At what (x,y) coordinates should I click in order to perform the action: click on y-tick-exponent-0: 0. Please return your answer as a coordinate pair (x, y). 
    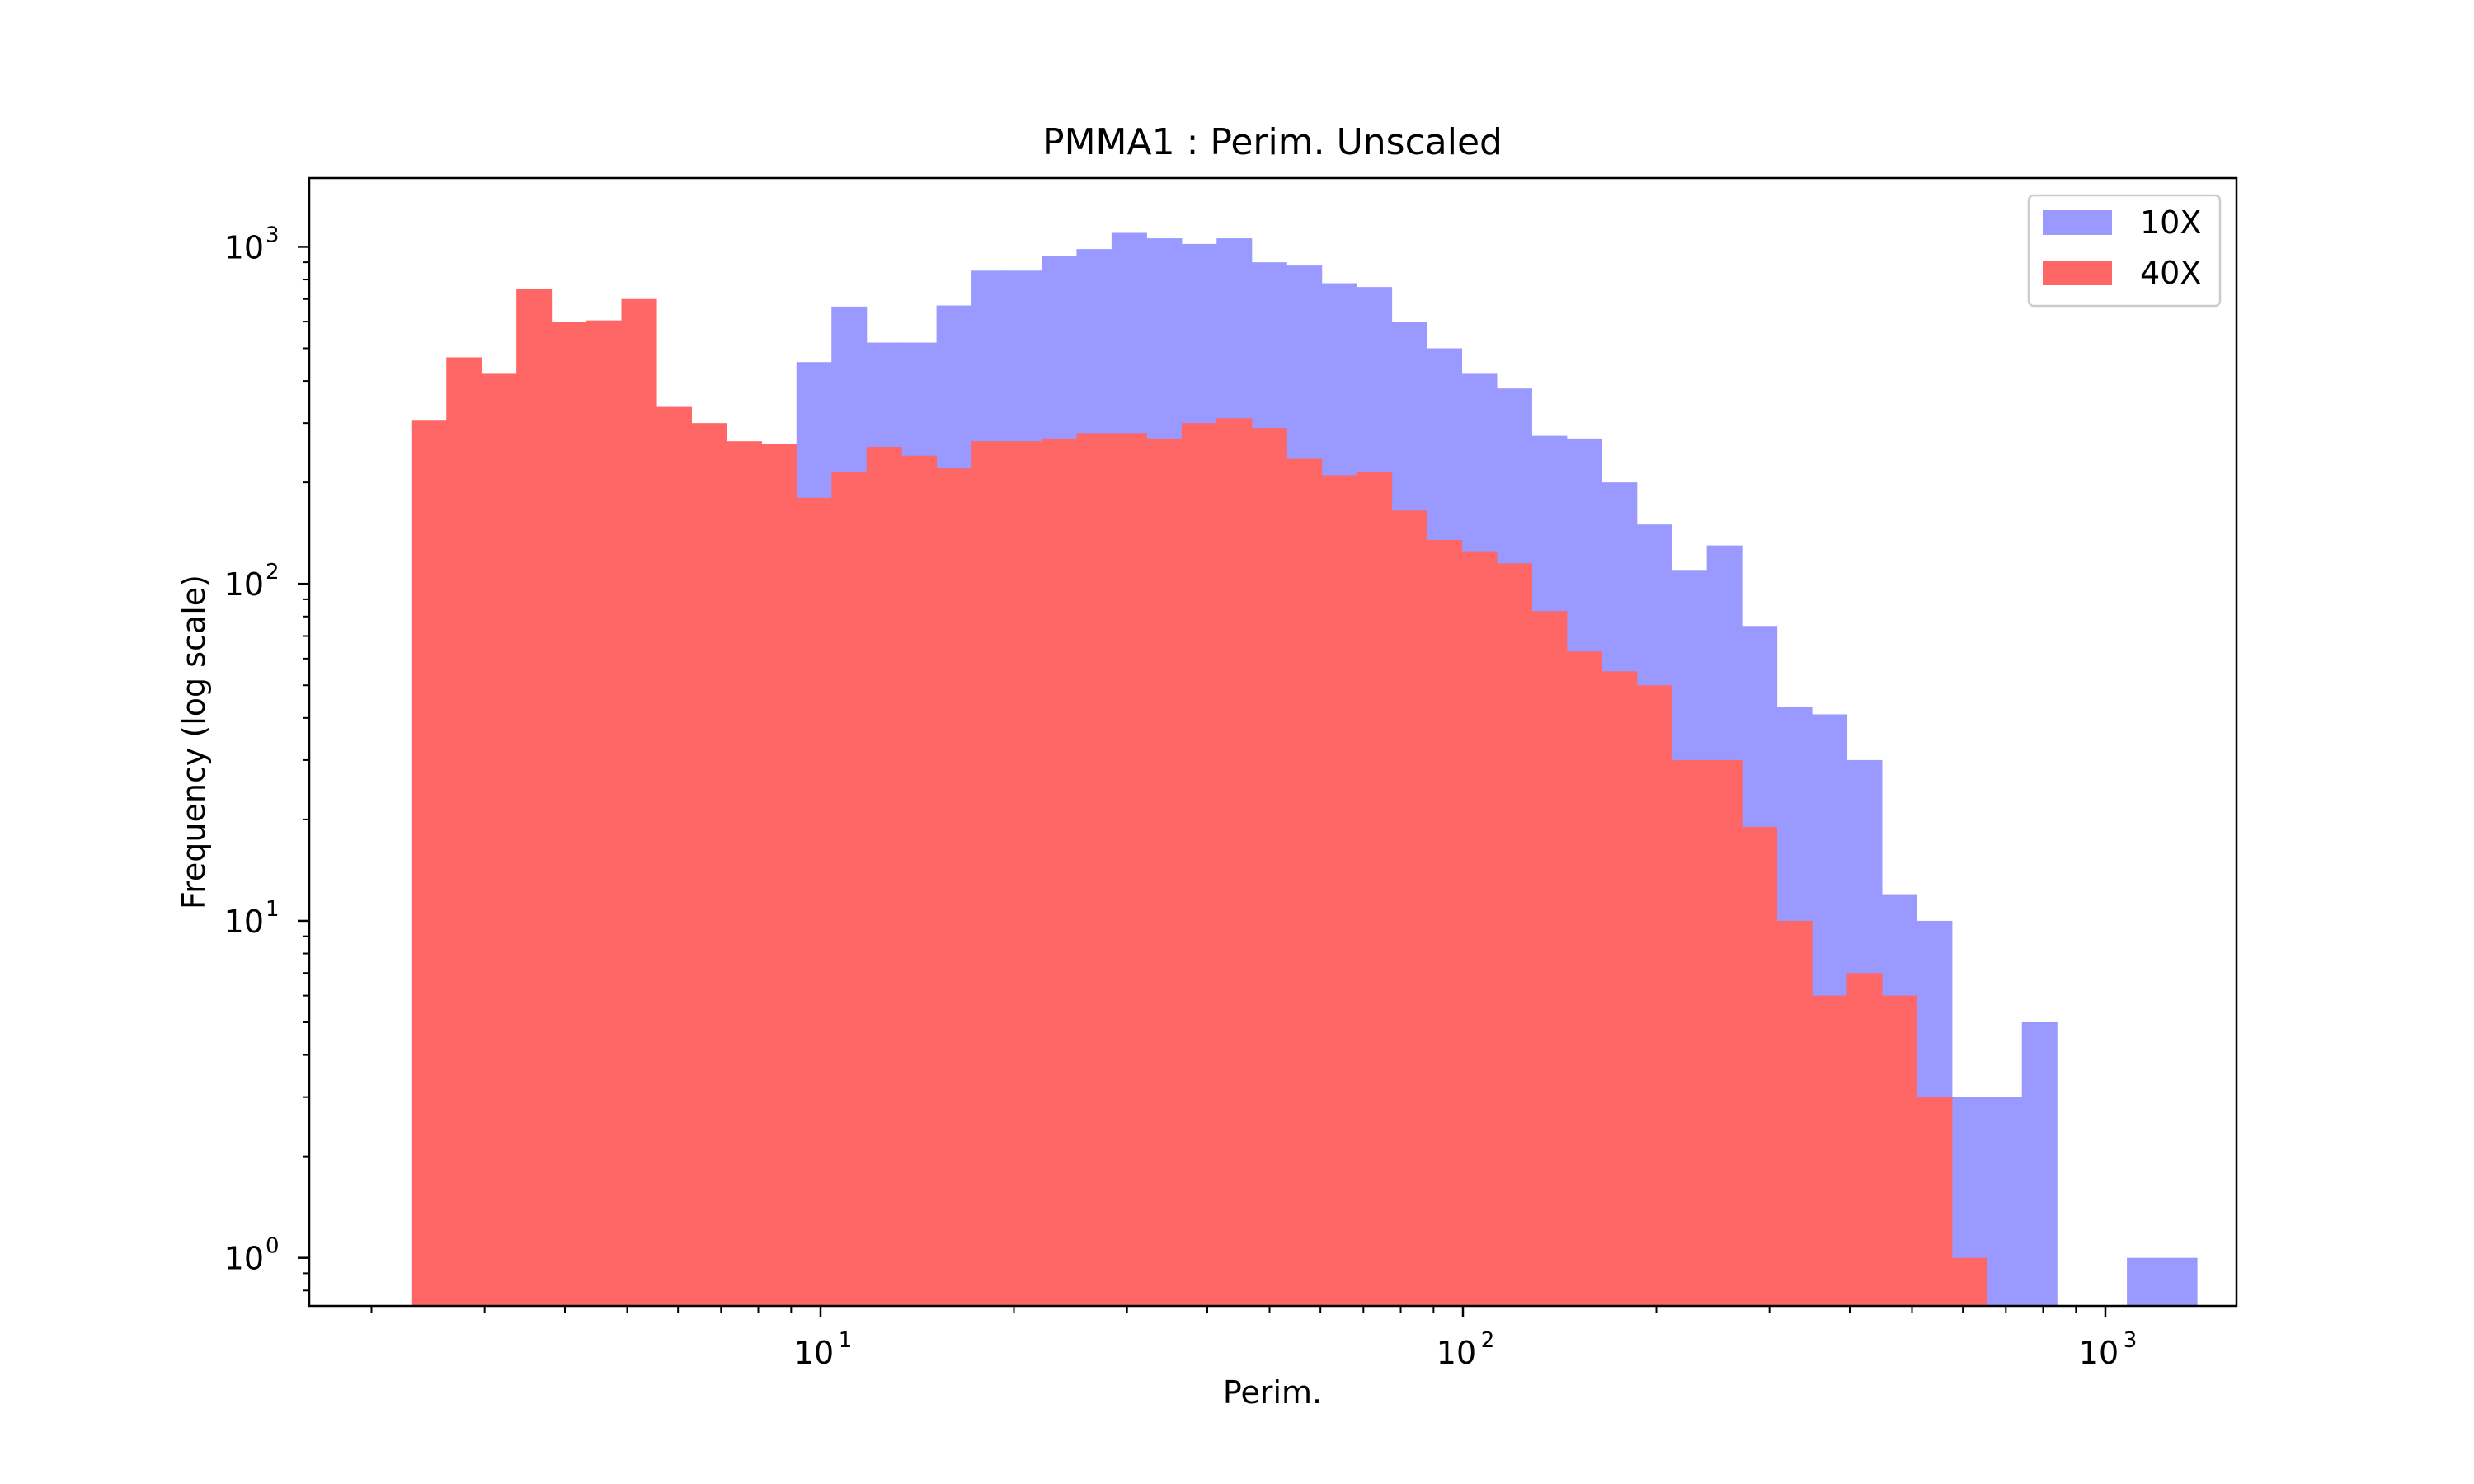
    Looking at the image, I should click on (273, 1246).